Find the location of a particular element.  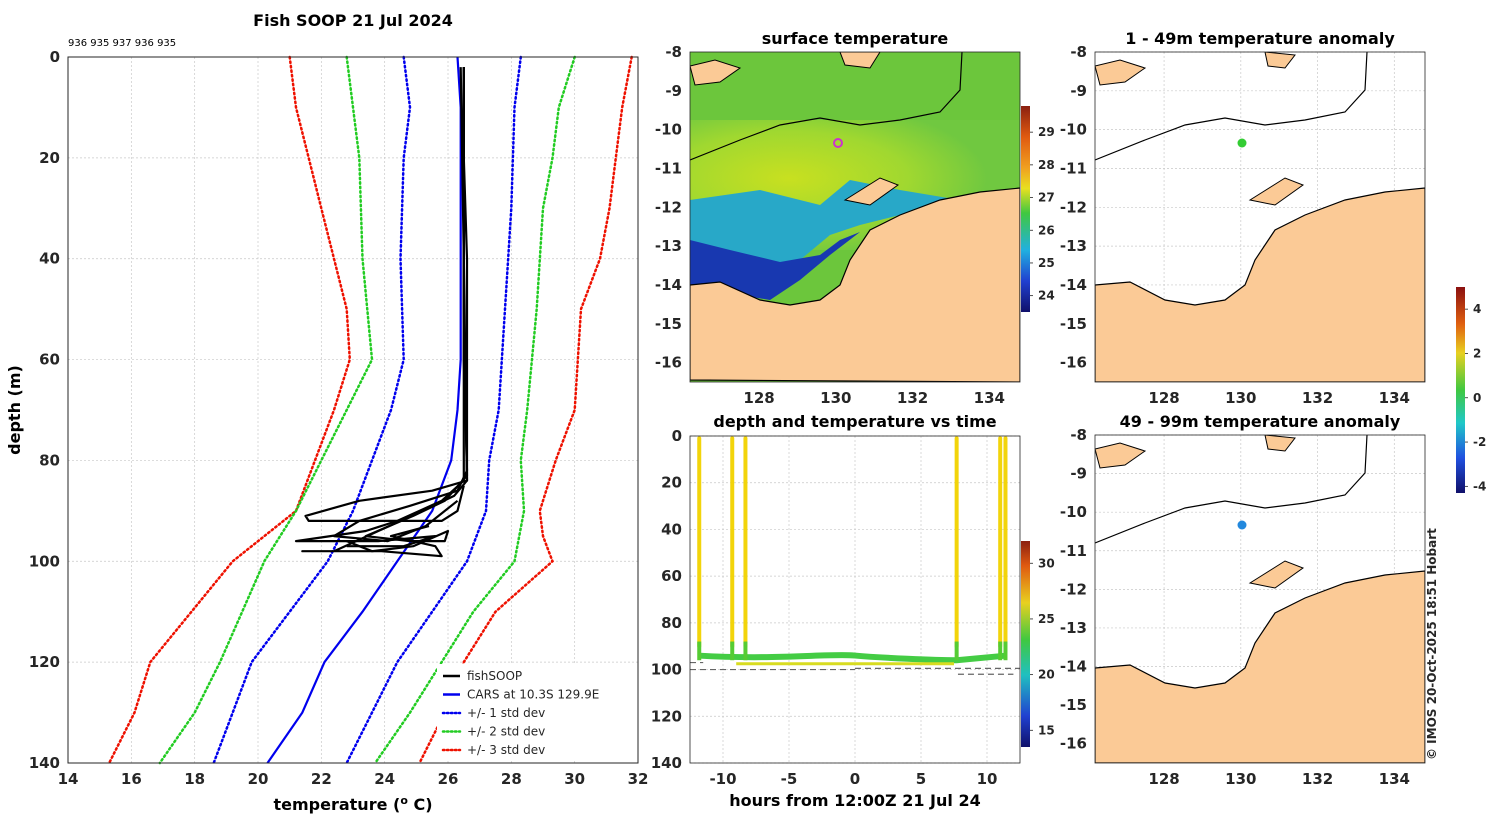

profile-xtick: 22 is located at coordinates (321, 779).